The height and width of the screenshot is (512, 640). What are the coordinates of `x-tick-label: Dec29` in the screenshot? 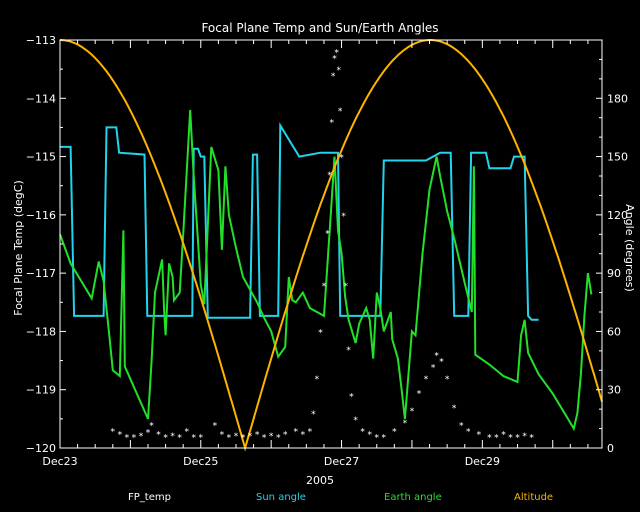 It's located at (482, 461).